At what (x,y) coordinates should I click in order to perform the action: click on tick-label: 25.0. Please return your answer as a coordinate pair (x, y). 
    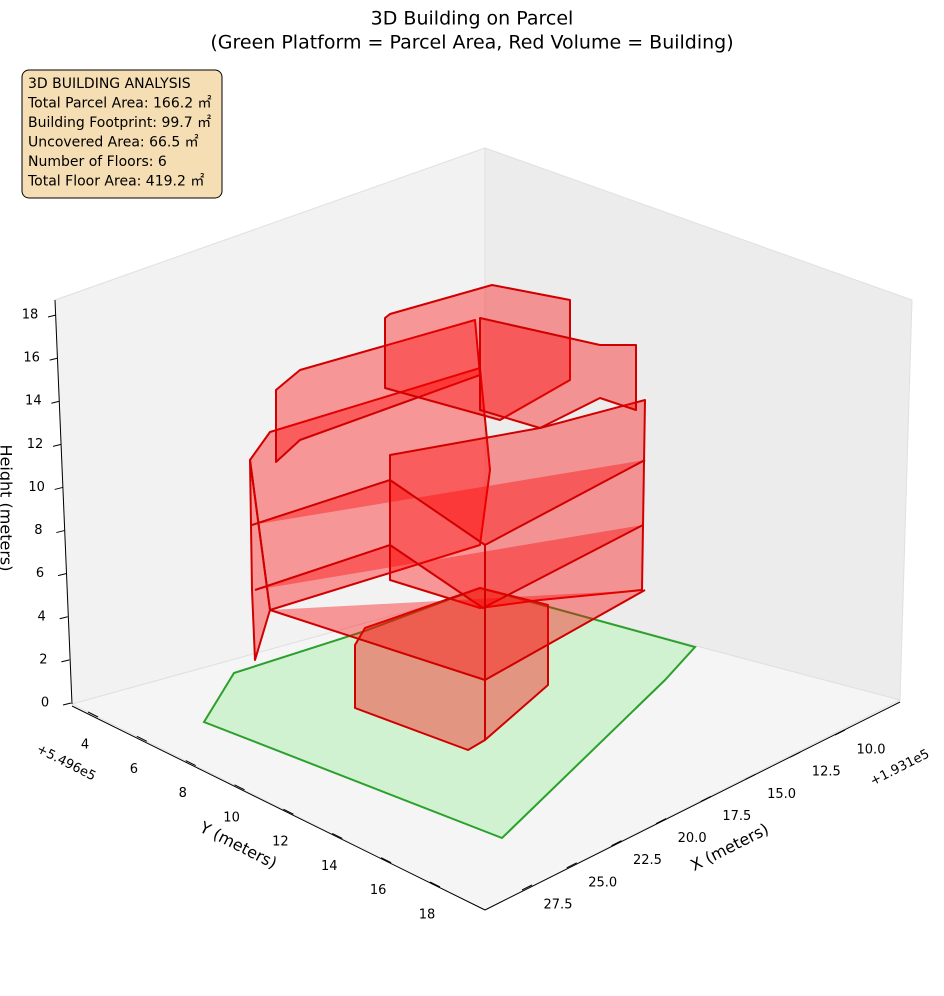
    Looking at the image, I should click on (602, 882).